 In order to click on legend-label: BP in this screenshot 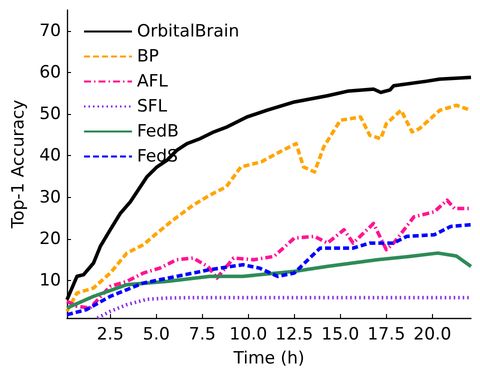, I will do `click(148, 56)`.